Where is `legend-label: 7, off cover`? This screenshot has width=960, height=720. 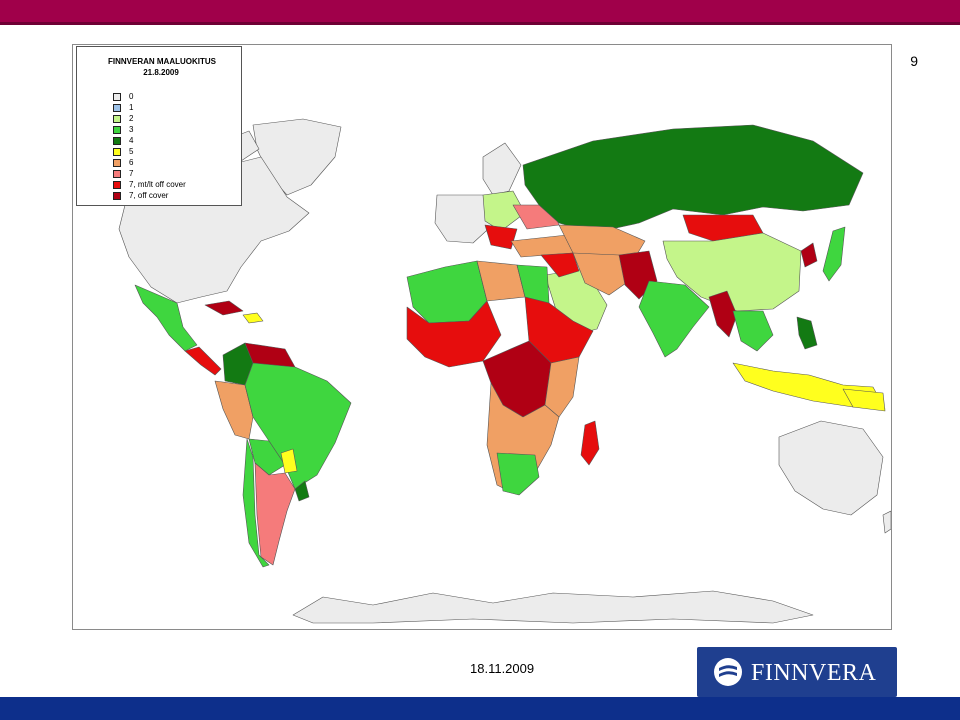
legend-label: 7, off cover is located at coordinates (149, 195).